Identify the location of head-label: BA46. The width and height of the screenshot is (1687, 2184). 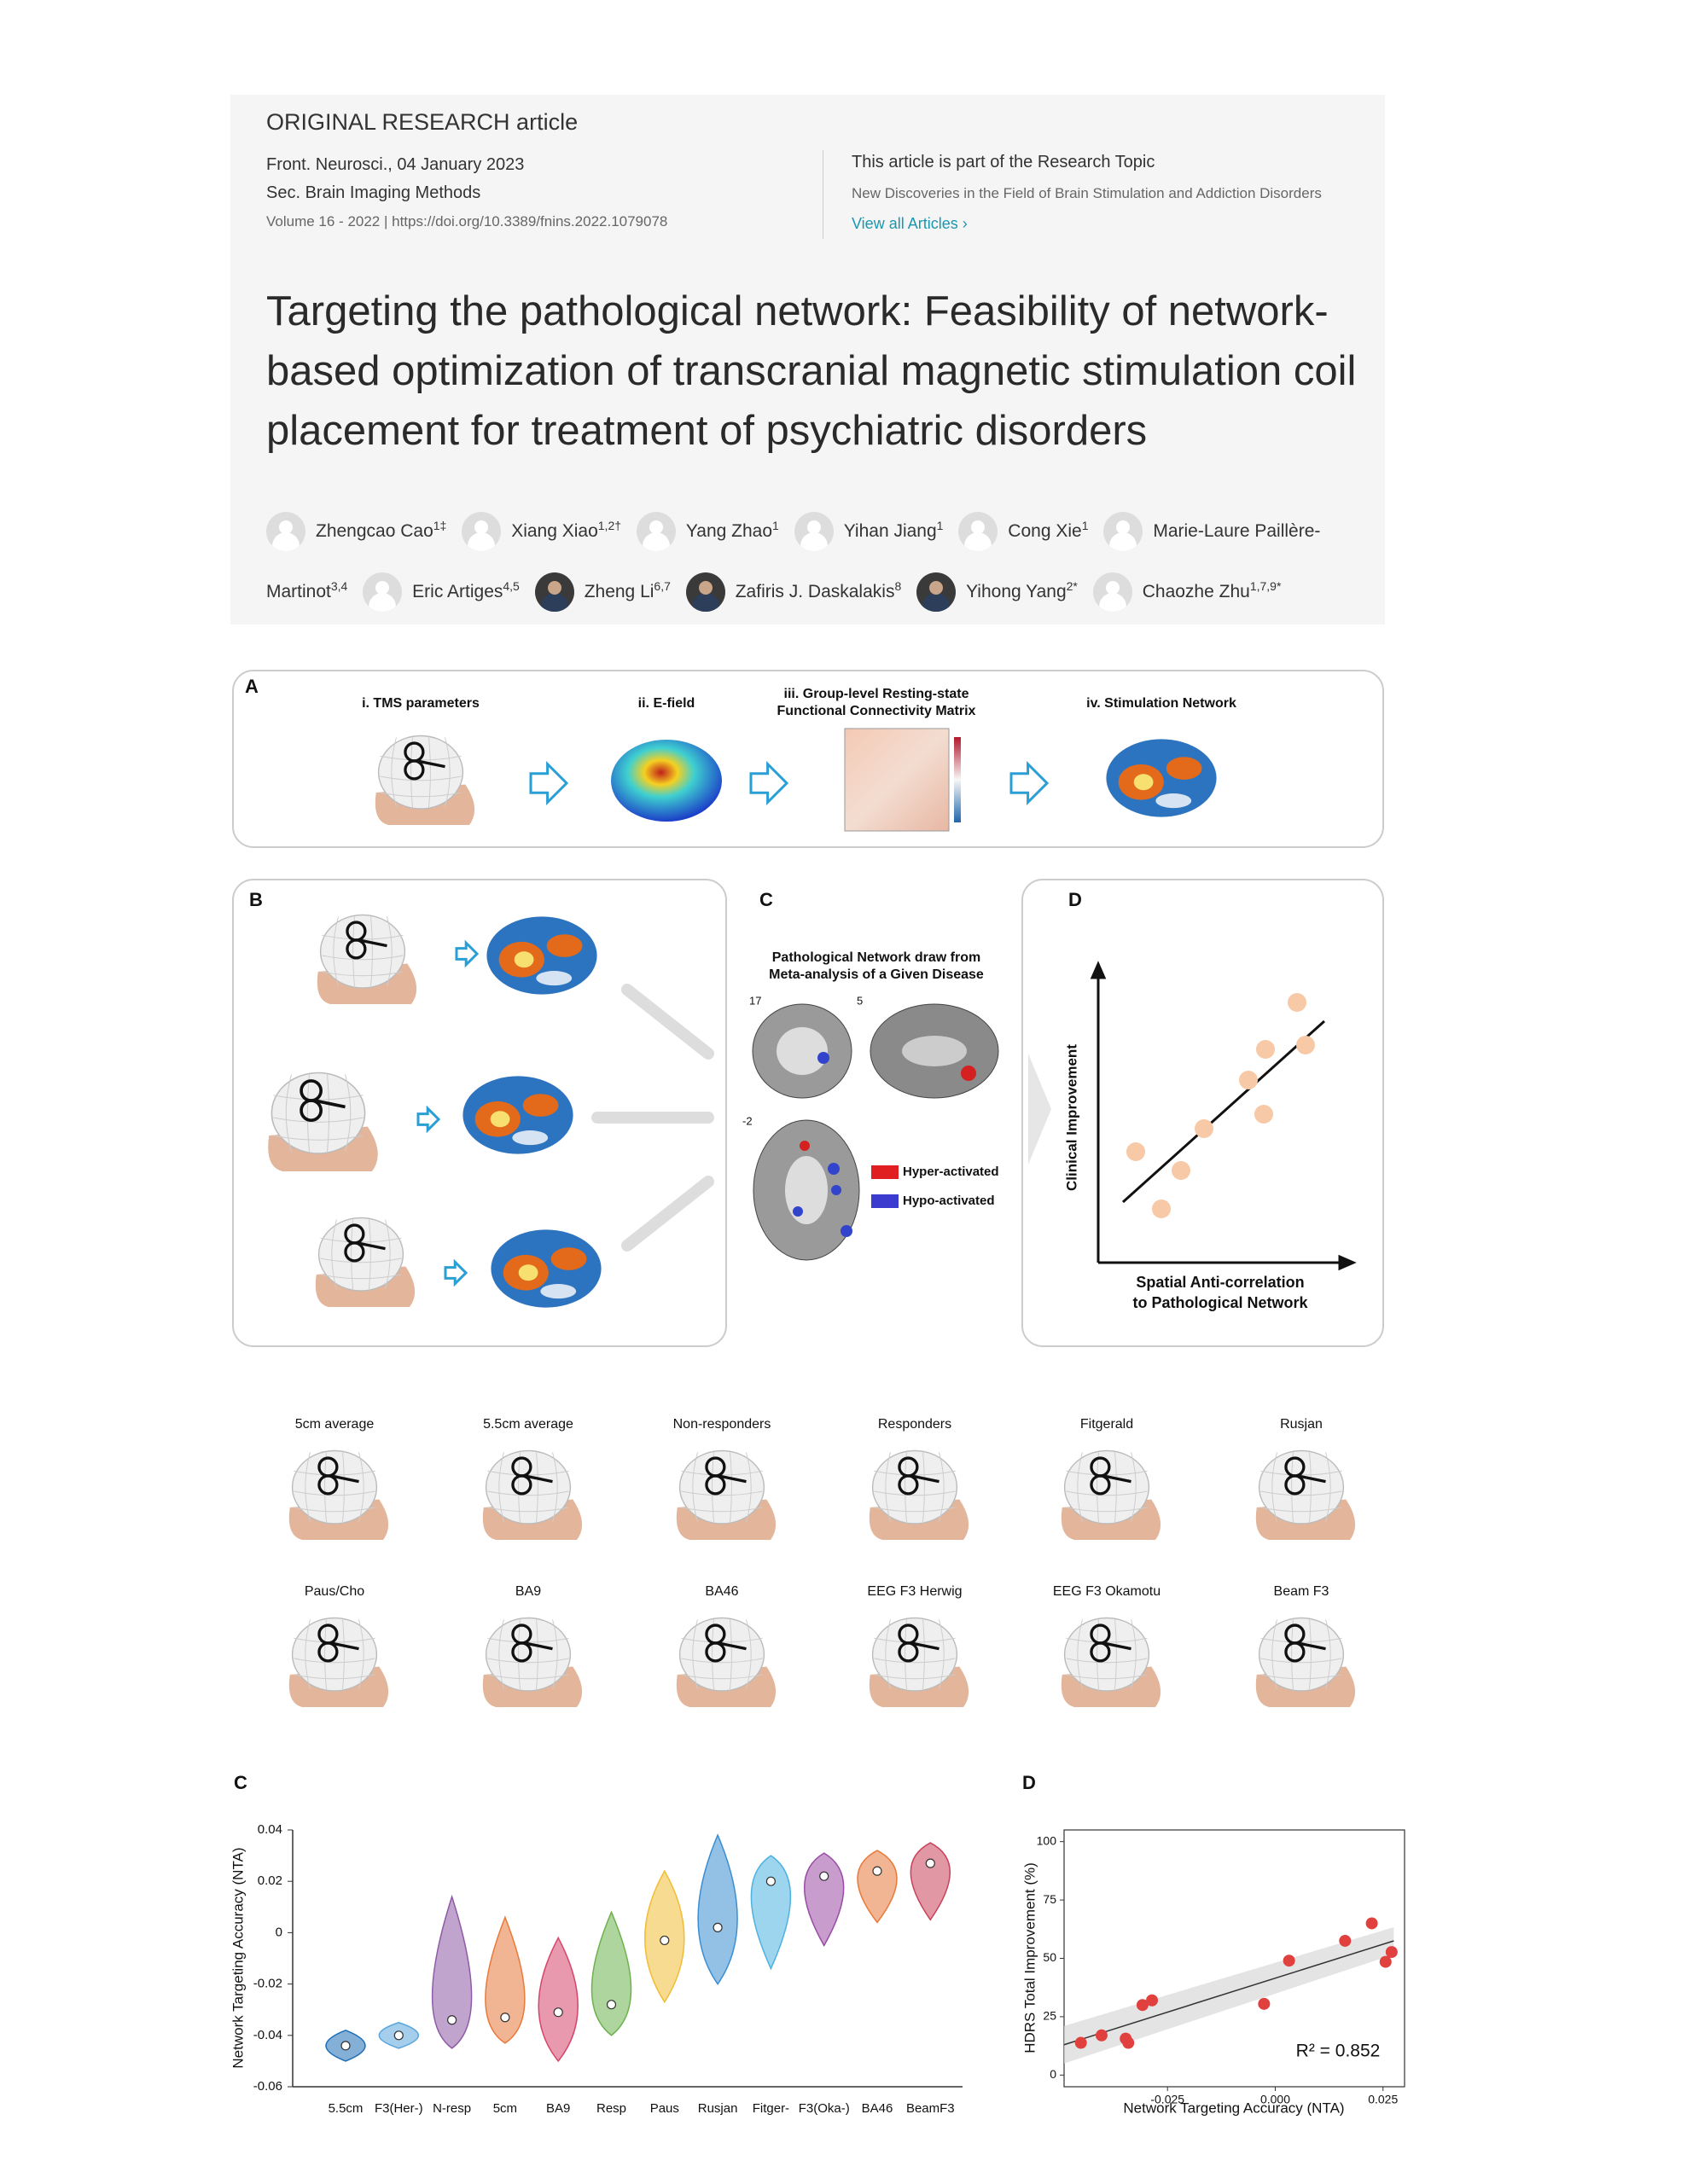
(721, 1591).